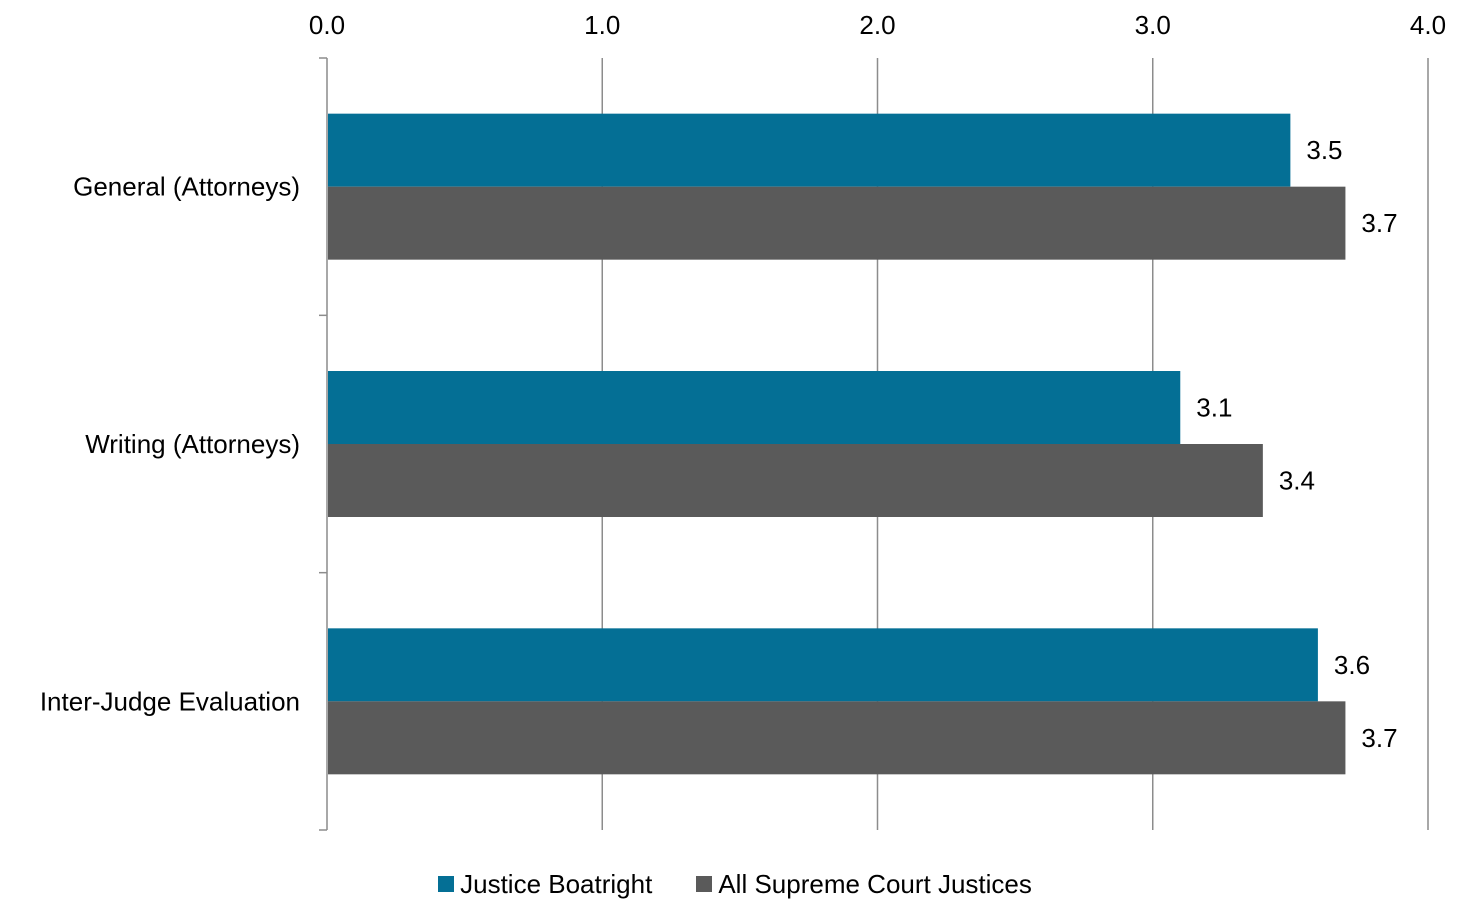 The height and width of the screenshot is (904, 1470). I want to click on x-tick-label: 0.0, so click(327, 25).